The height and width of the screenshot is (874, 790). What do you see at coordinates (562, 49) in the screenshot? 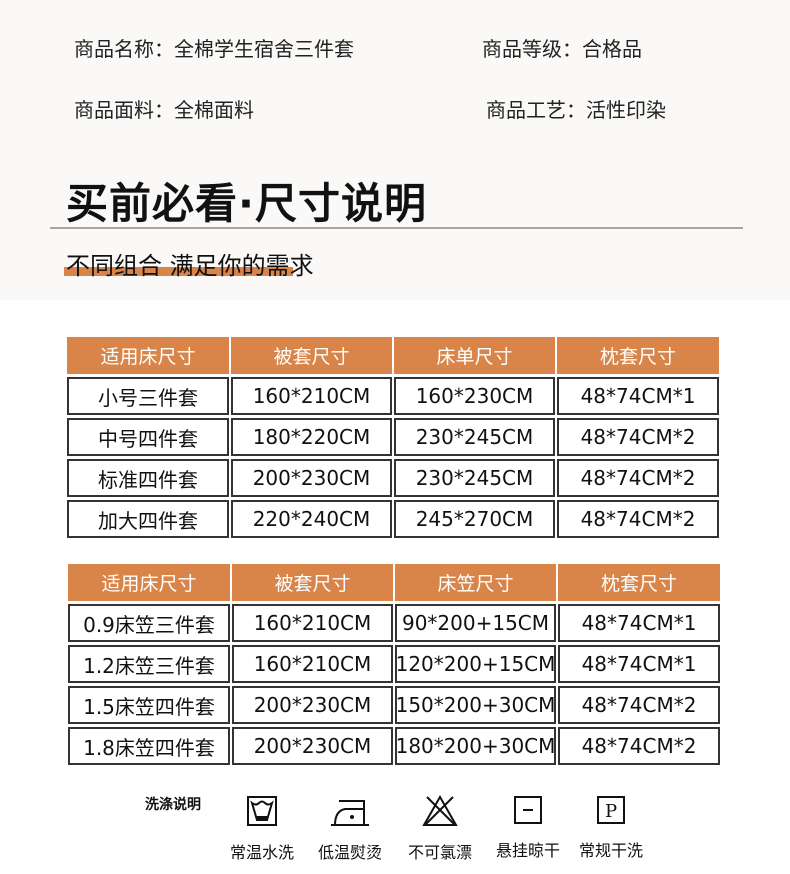
I see `product-grade: 商品等级：合格品` at bounding box center [562, 49].